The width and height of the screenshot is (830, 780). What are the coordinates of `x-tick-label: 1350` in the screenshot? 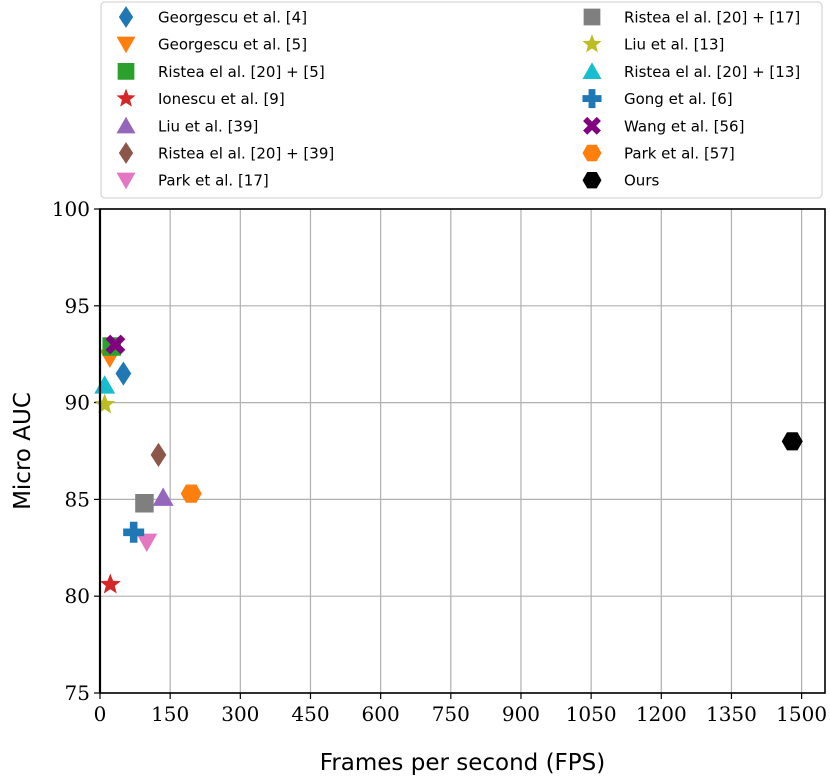 It's located at (731, 714).